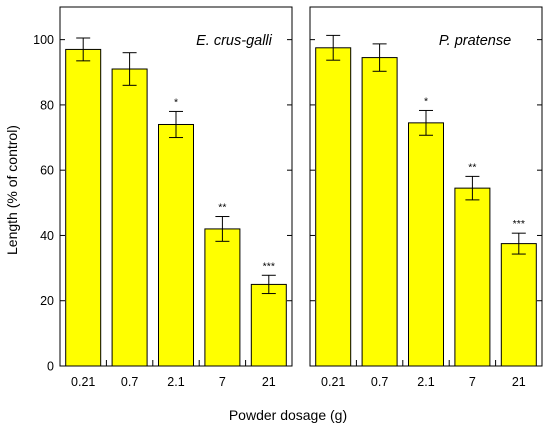 The height and width of the screenshot is (434, 550). Describe the element at coordinates (12, 190) in the screenshot. I see `y-axis-title: Length (% of control)` at that location.